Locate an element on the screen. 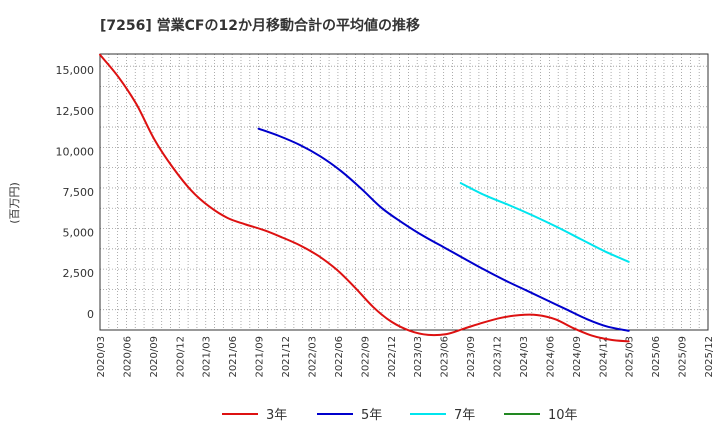 The image size is (720, 444). legend-label: 5年 is located at coordinates (371, 415).